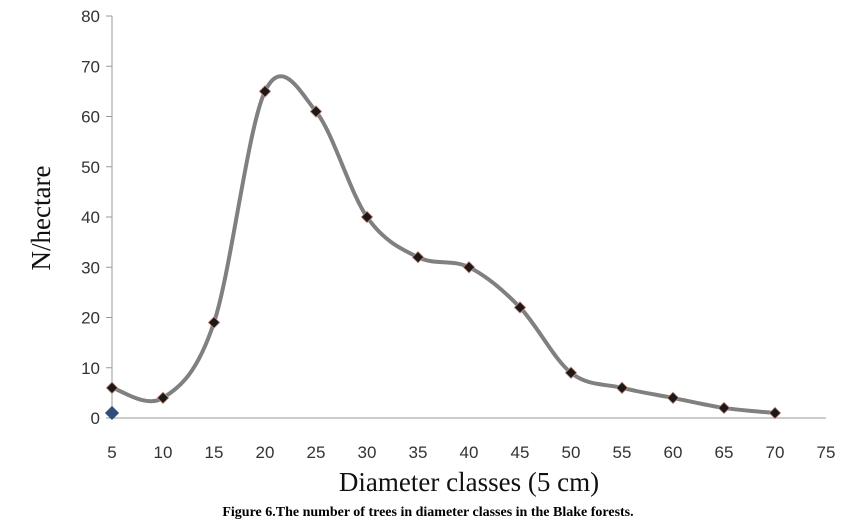 This screenshot has width=846, height=530. I want to click on x-tick-label: 65, so click(724, 452).